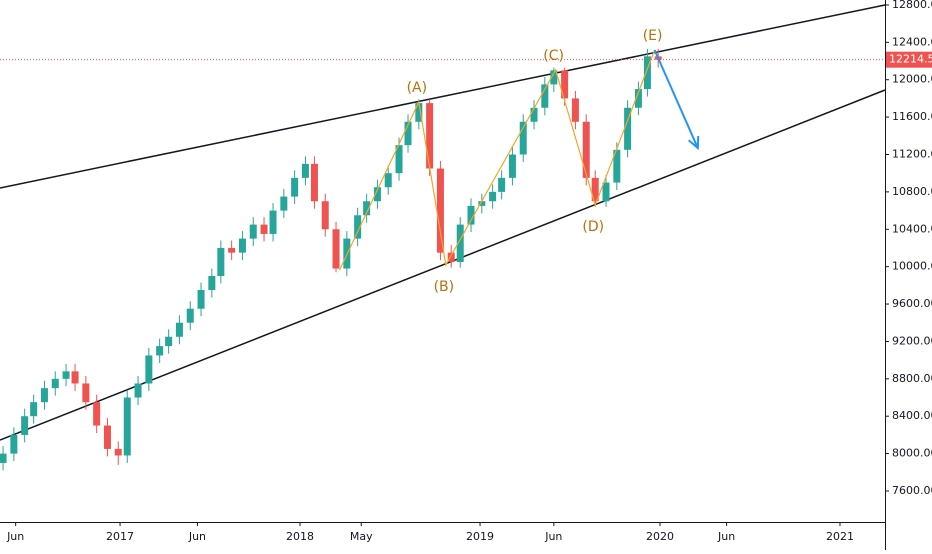 The height and width of the screenshot is (554, 932). I want to click on last-price-box, so click(909, 59).